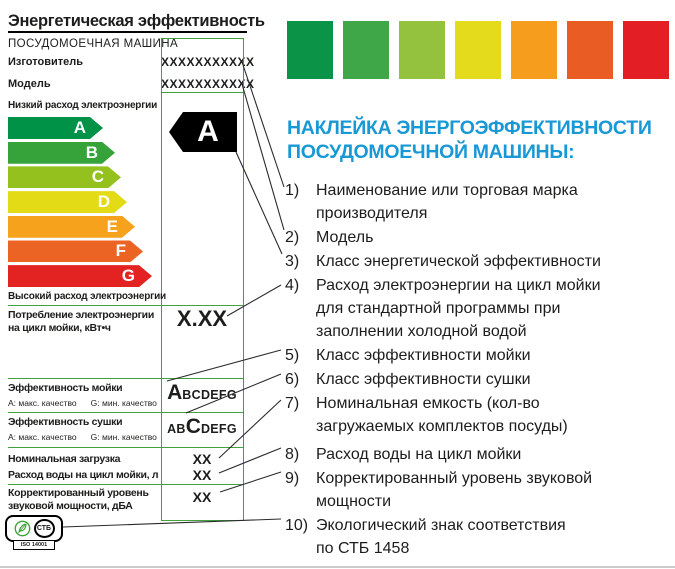  Describe the element at coordinates (208, 62) in the screenshot. I see `manufacturer-value: XXXXXXXXXXX` at that location.